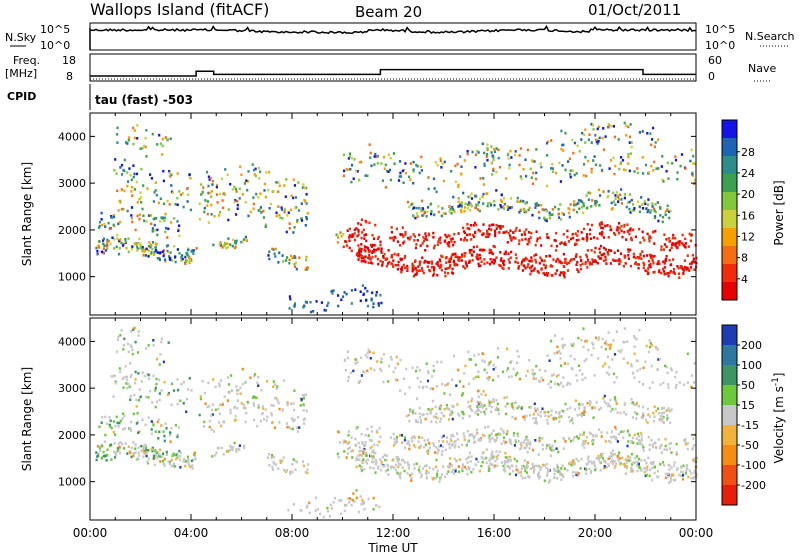  What do you see at coordinates (179, 9) in the screenshot?
I see `station-title: Wallops Island (fitACF)` at bounding box center [179, 9].